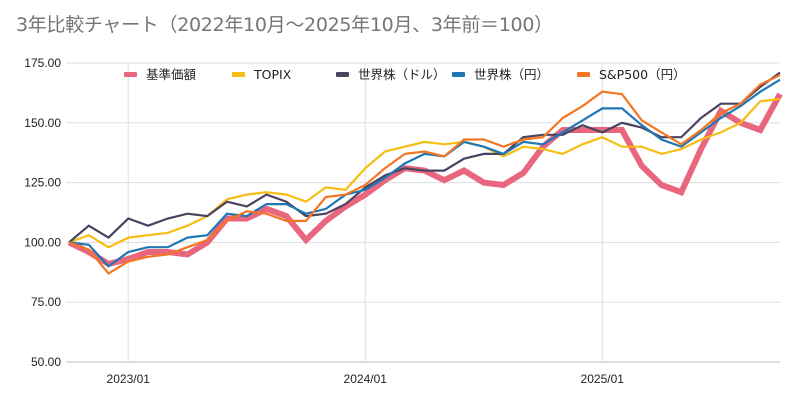 This screenshot has height=403, width=800. I want to click on y-tick-label: 100.00, so click(42, 242).